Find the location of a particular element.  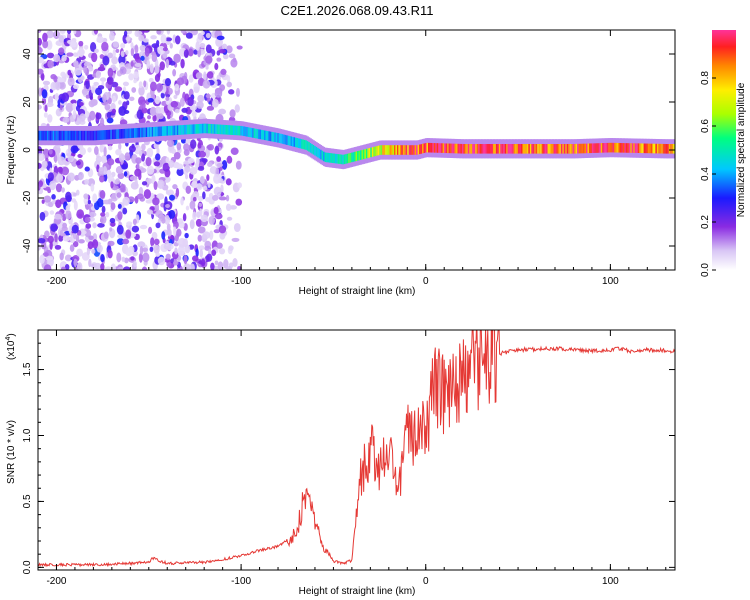

colorbar-tick-label: 0.8 is located at coordinates (705, 78).